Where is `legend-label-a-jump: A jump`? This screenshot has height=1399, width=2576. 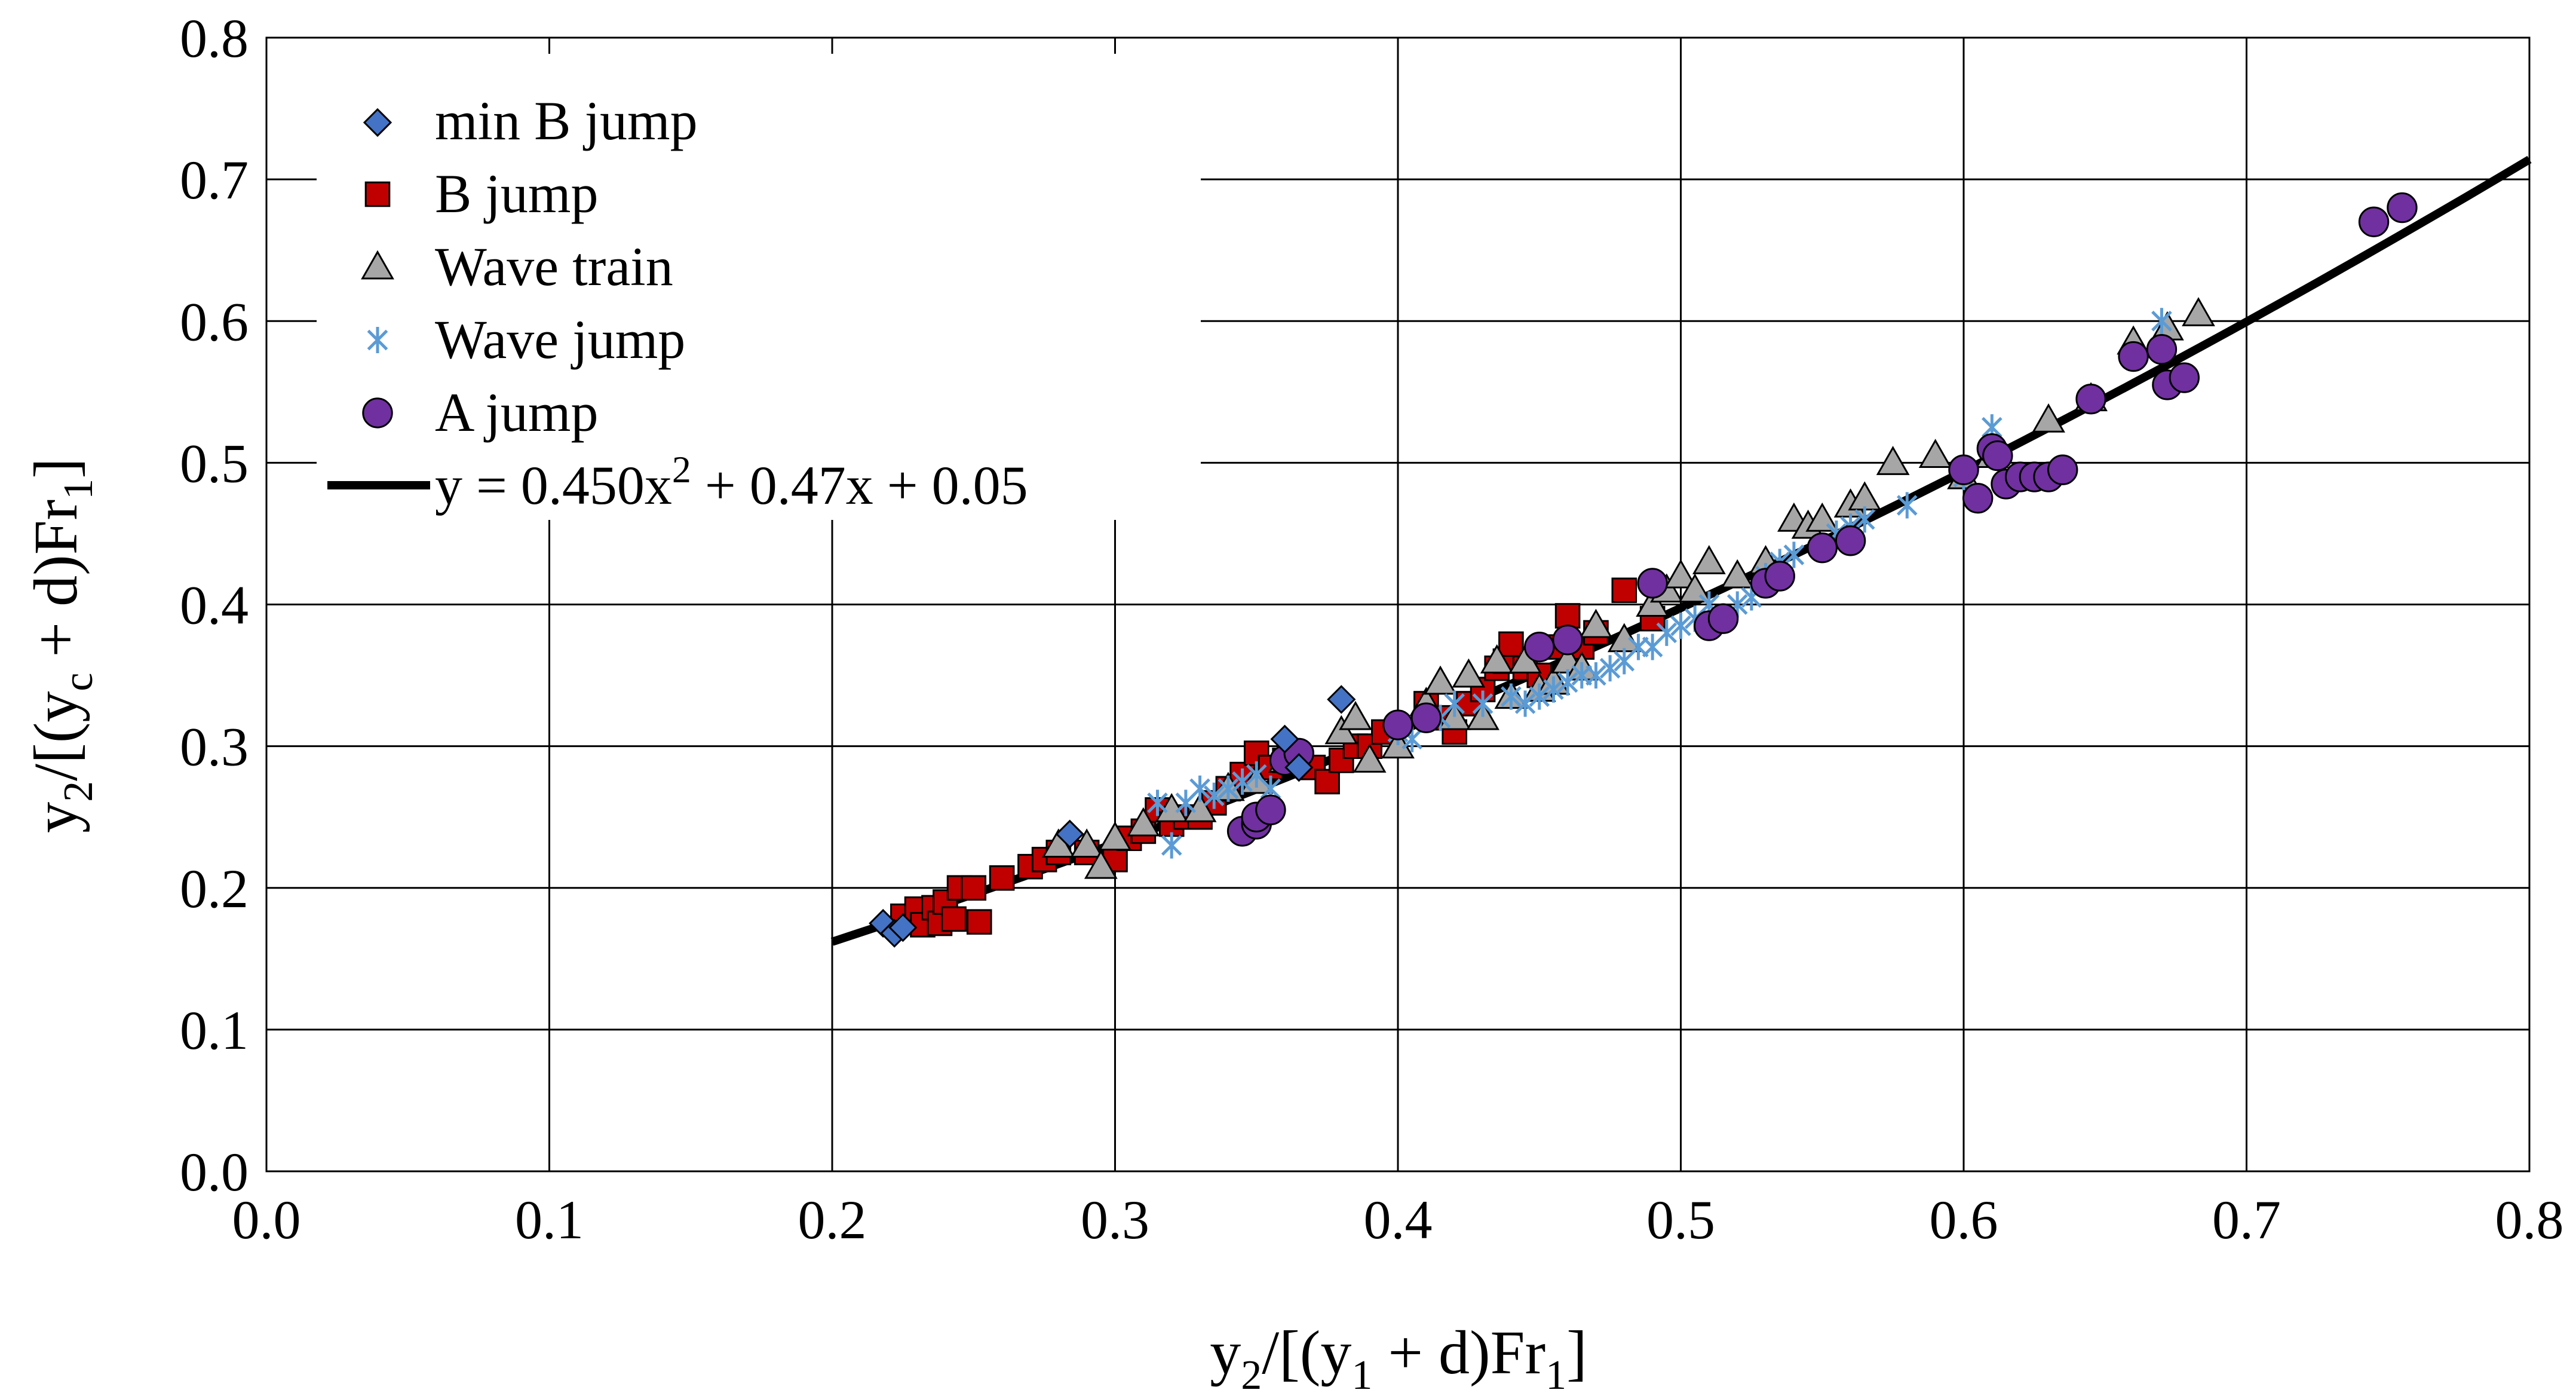 legend-label-a-jump: A jump is located at coordinates (516, 413).